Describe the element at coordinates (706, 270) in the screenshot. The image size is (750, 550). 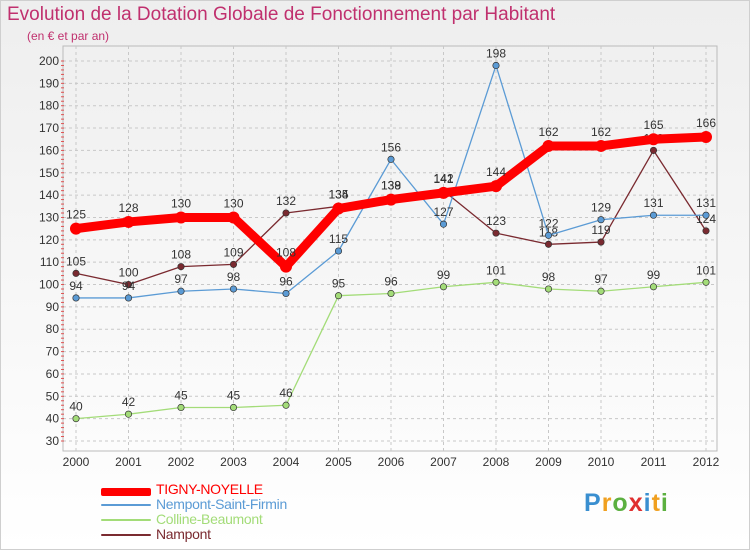
I see `data-label: 101` at that location.